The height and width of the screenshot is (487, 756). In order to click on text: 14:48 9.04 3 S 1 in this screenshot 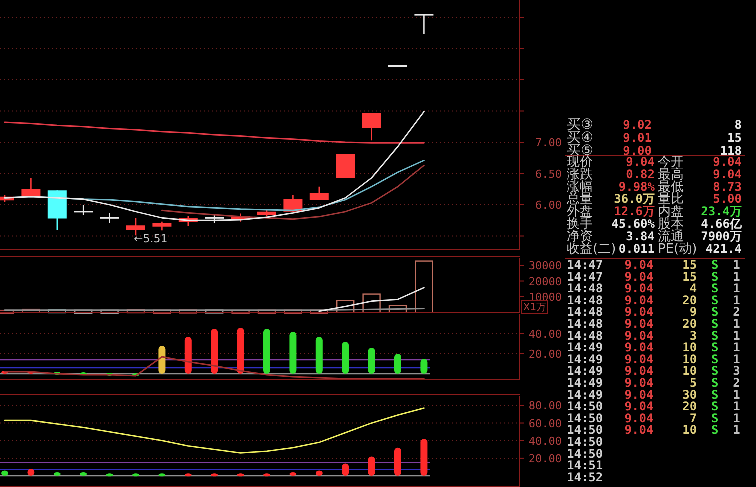, I will do `click(653, 335)`.